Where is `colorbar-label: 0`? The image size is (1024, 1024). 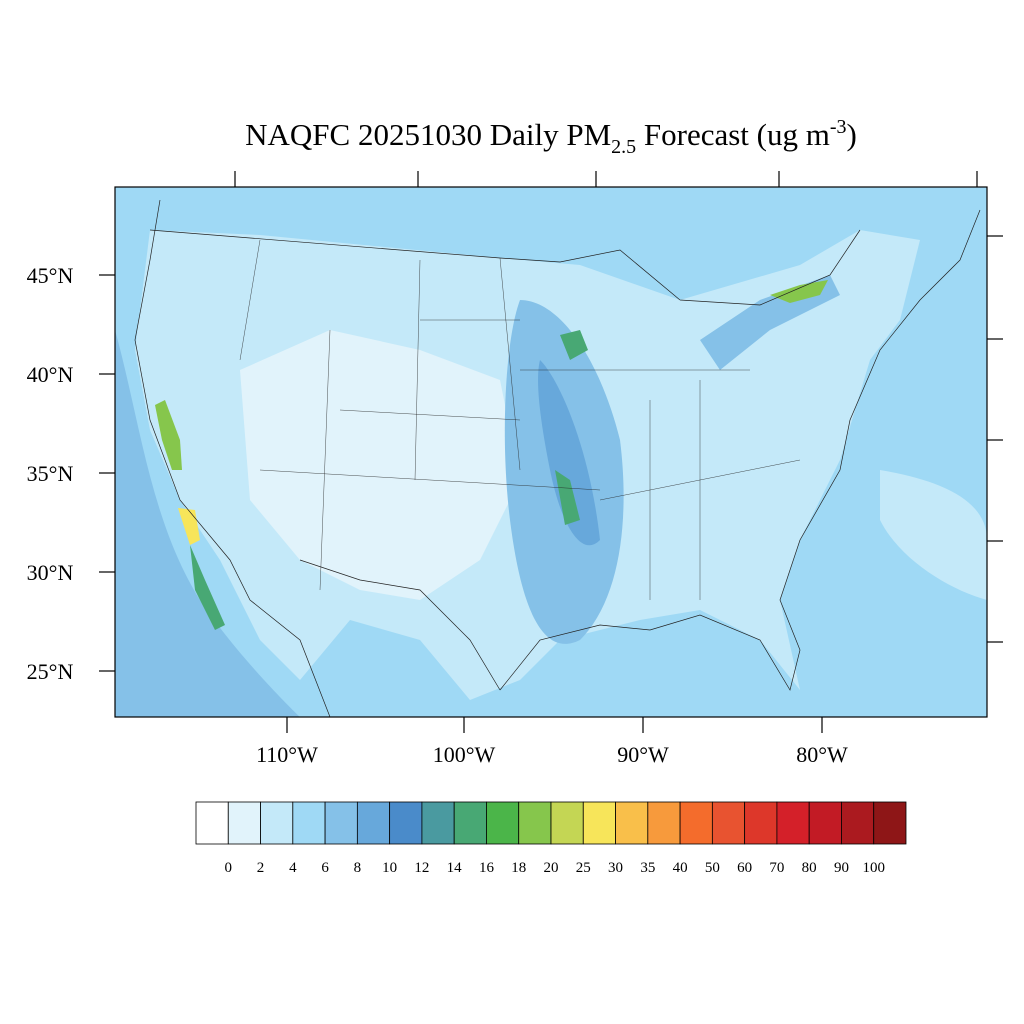
colorbar-label: 0 is located at coordinates (229, 868).